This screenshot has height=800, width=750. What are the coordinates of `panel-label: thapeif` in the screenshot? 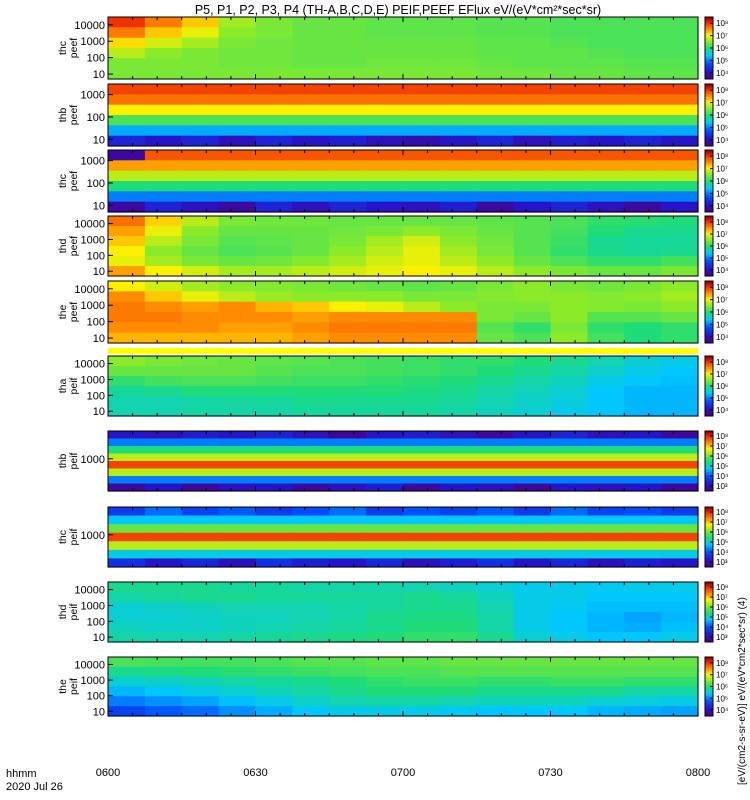 It's located at (68, 385).